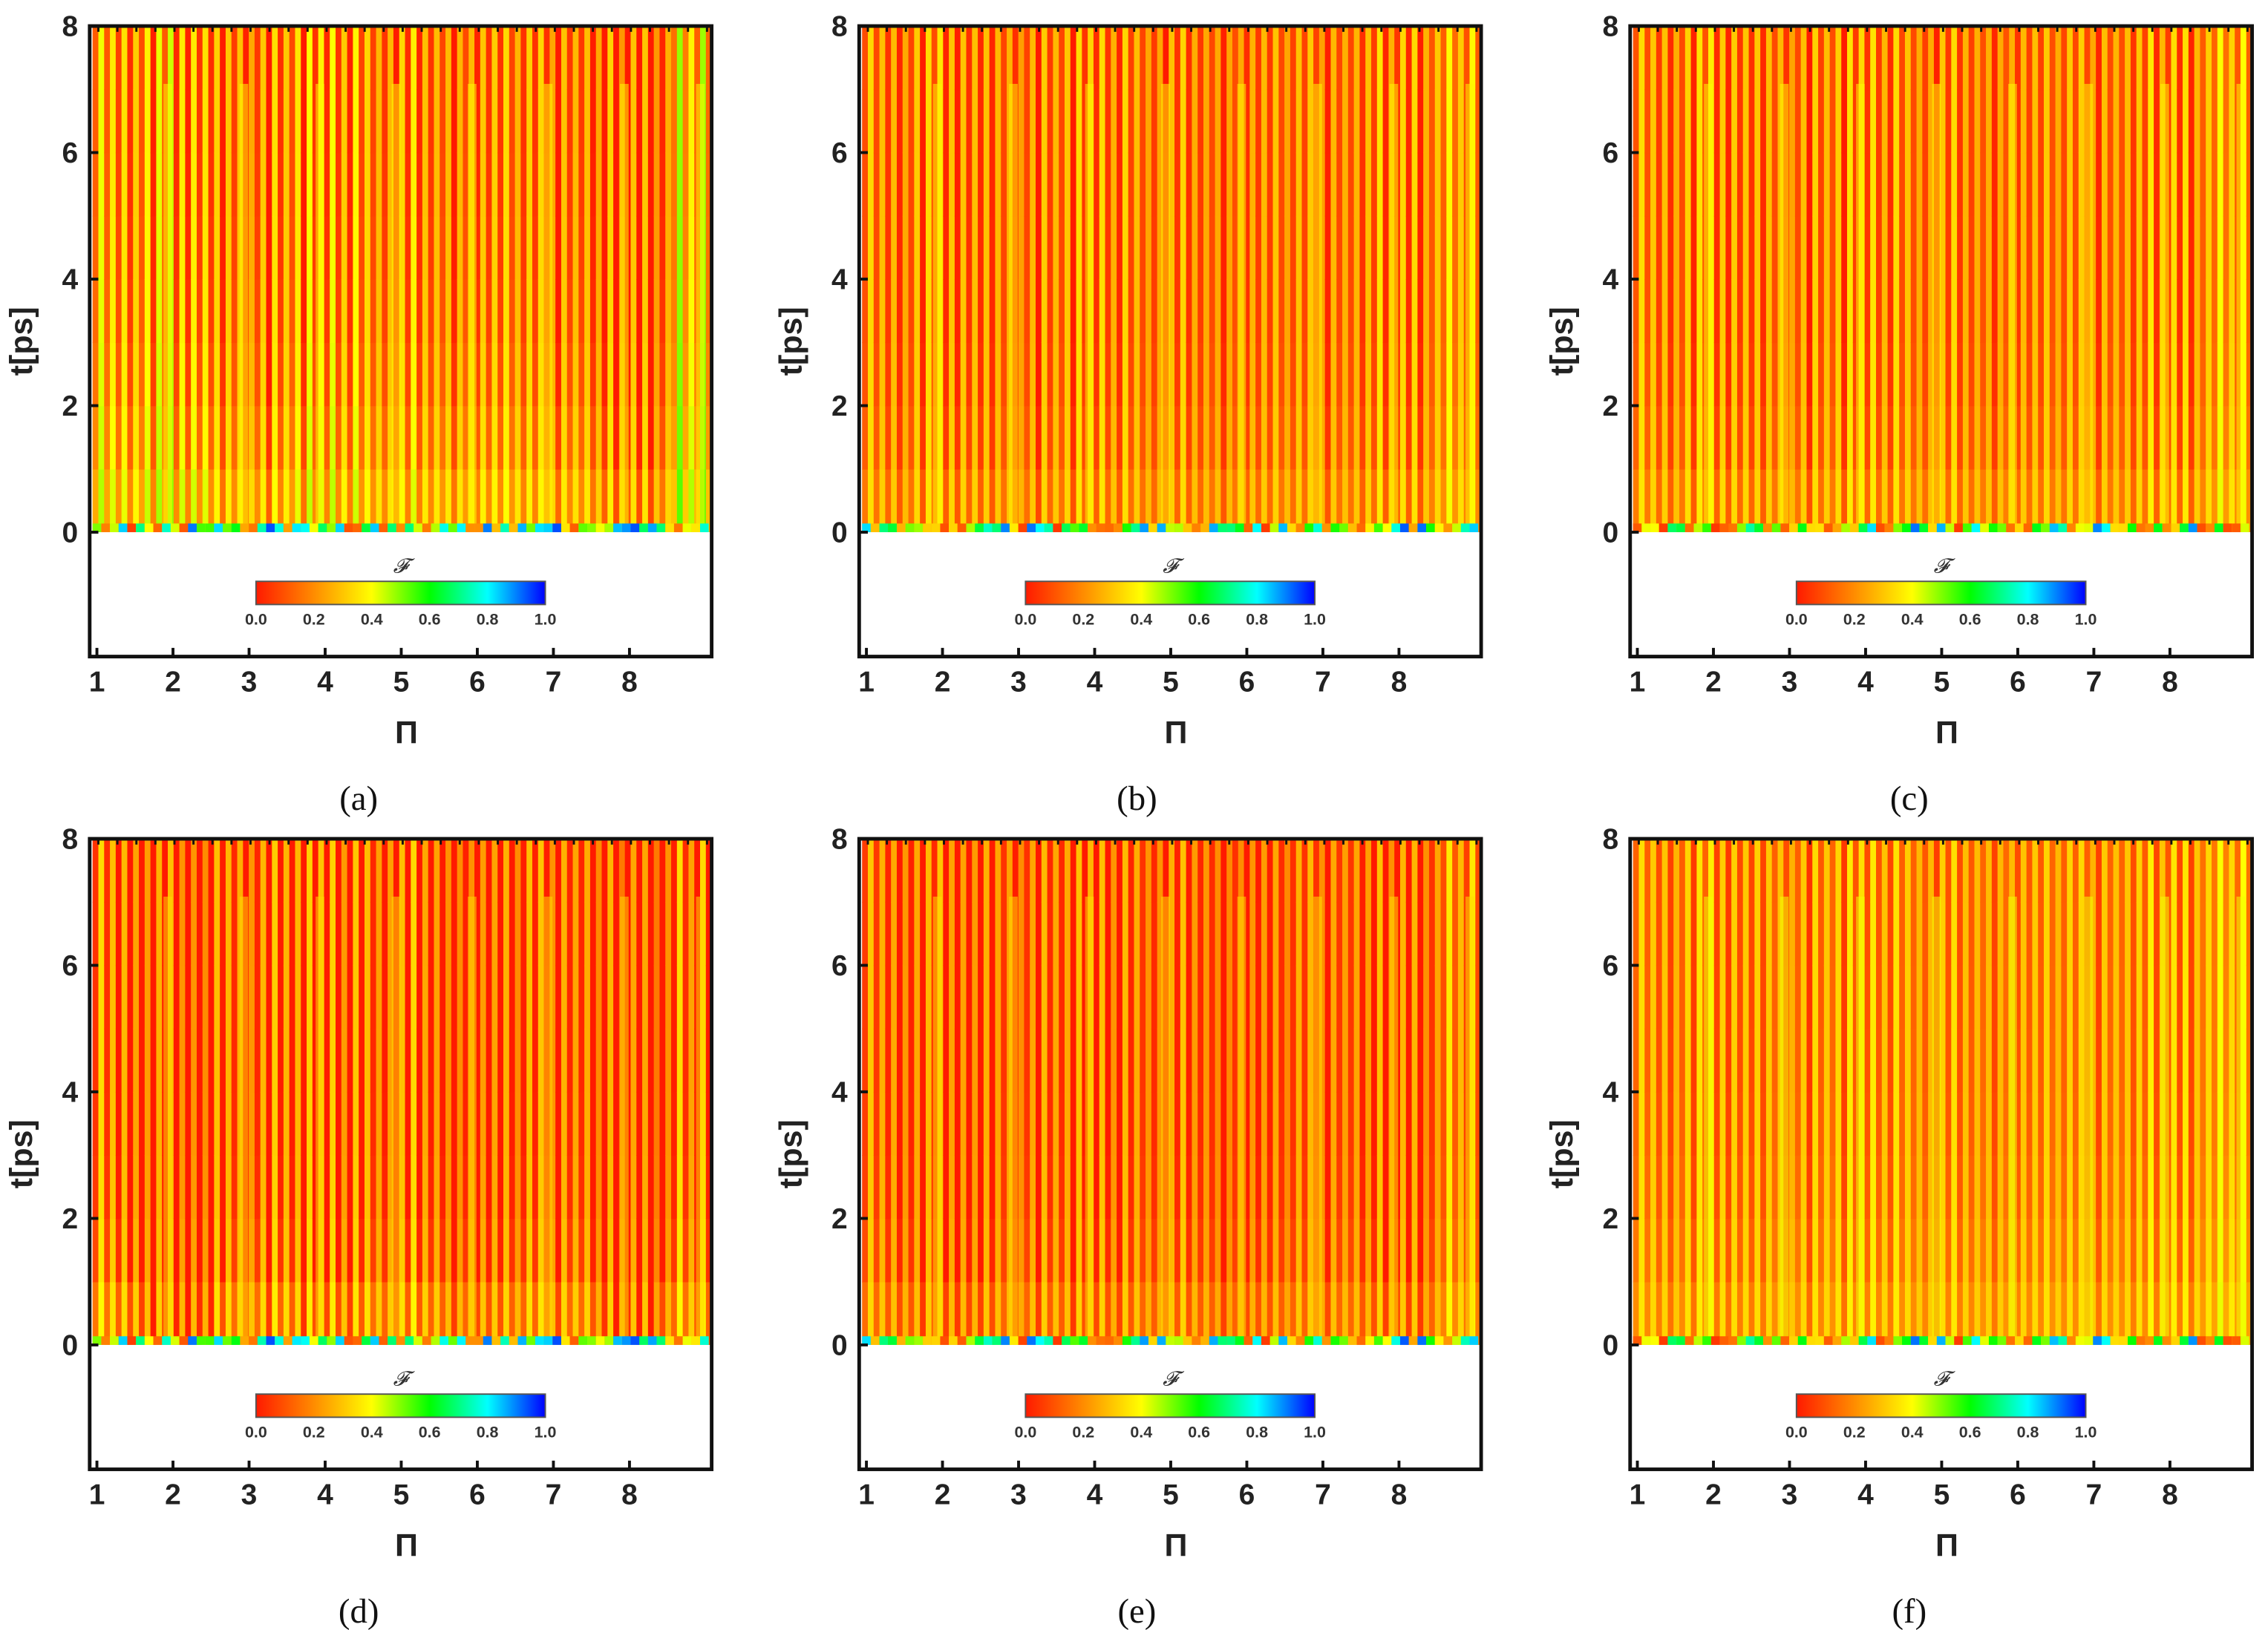 This screenshot has width=2268, height=1630. I want to click on band-separator, so click(396, 1120).